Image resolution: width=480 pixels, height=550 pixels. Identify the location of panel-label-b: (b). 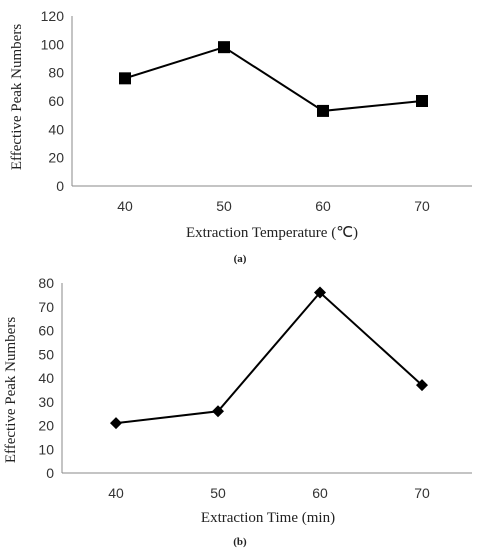
(240, 542).